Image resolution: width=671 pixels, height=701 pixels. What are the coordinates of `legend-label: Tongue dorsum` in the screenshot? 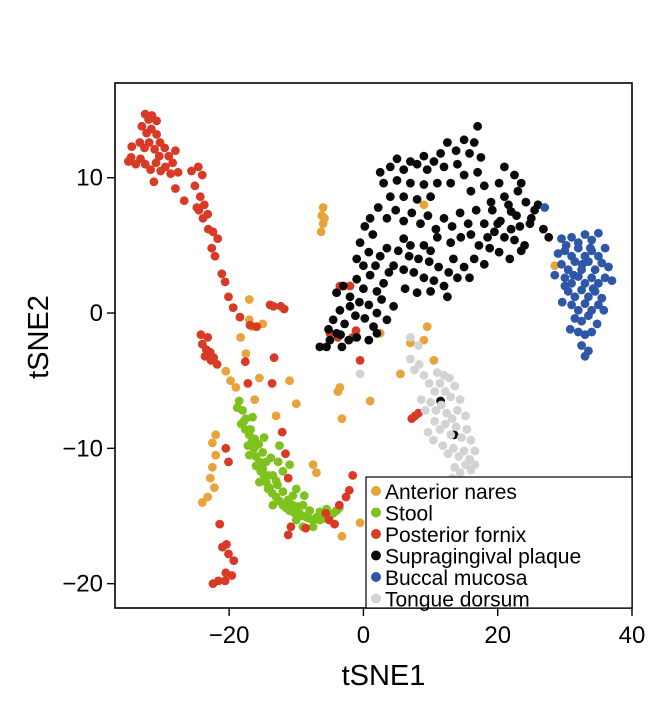 It's located at (457, 600).